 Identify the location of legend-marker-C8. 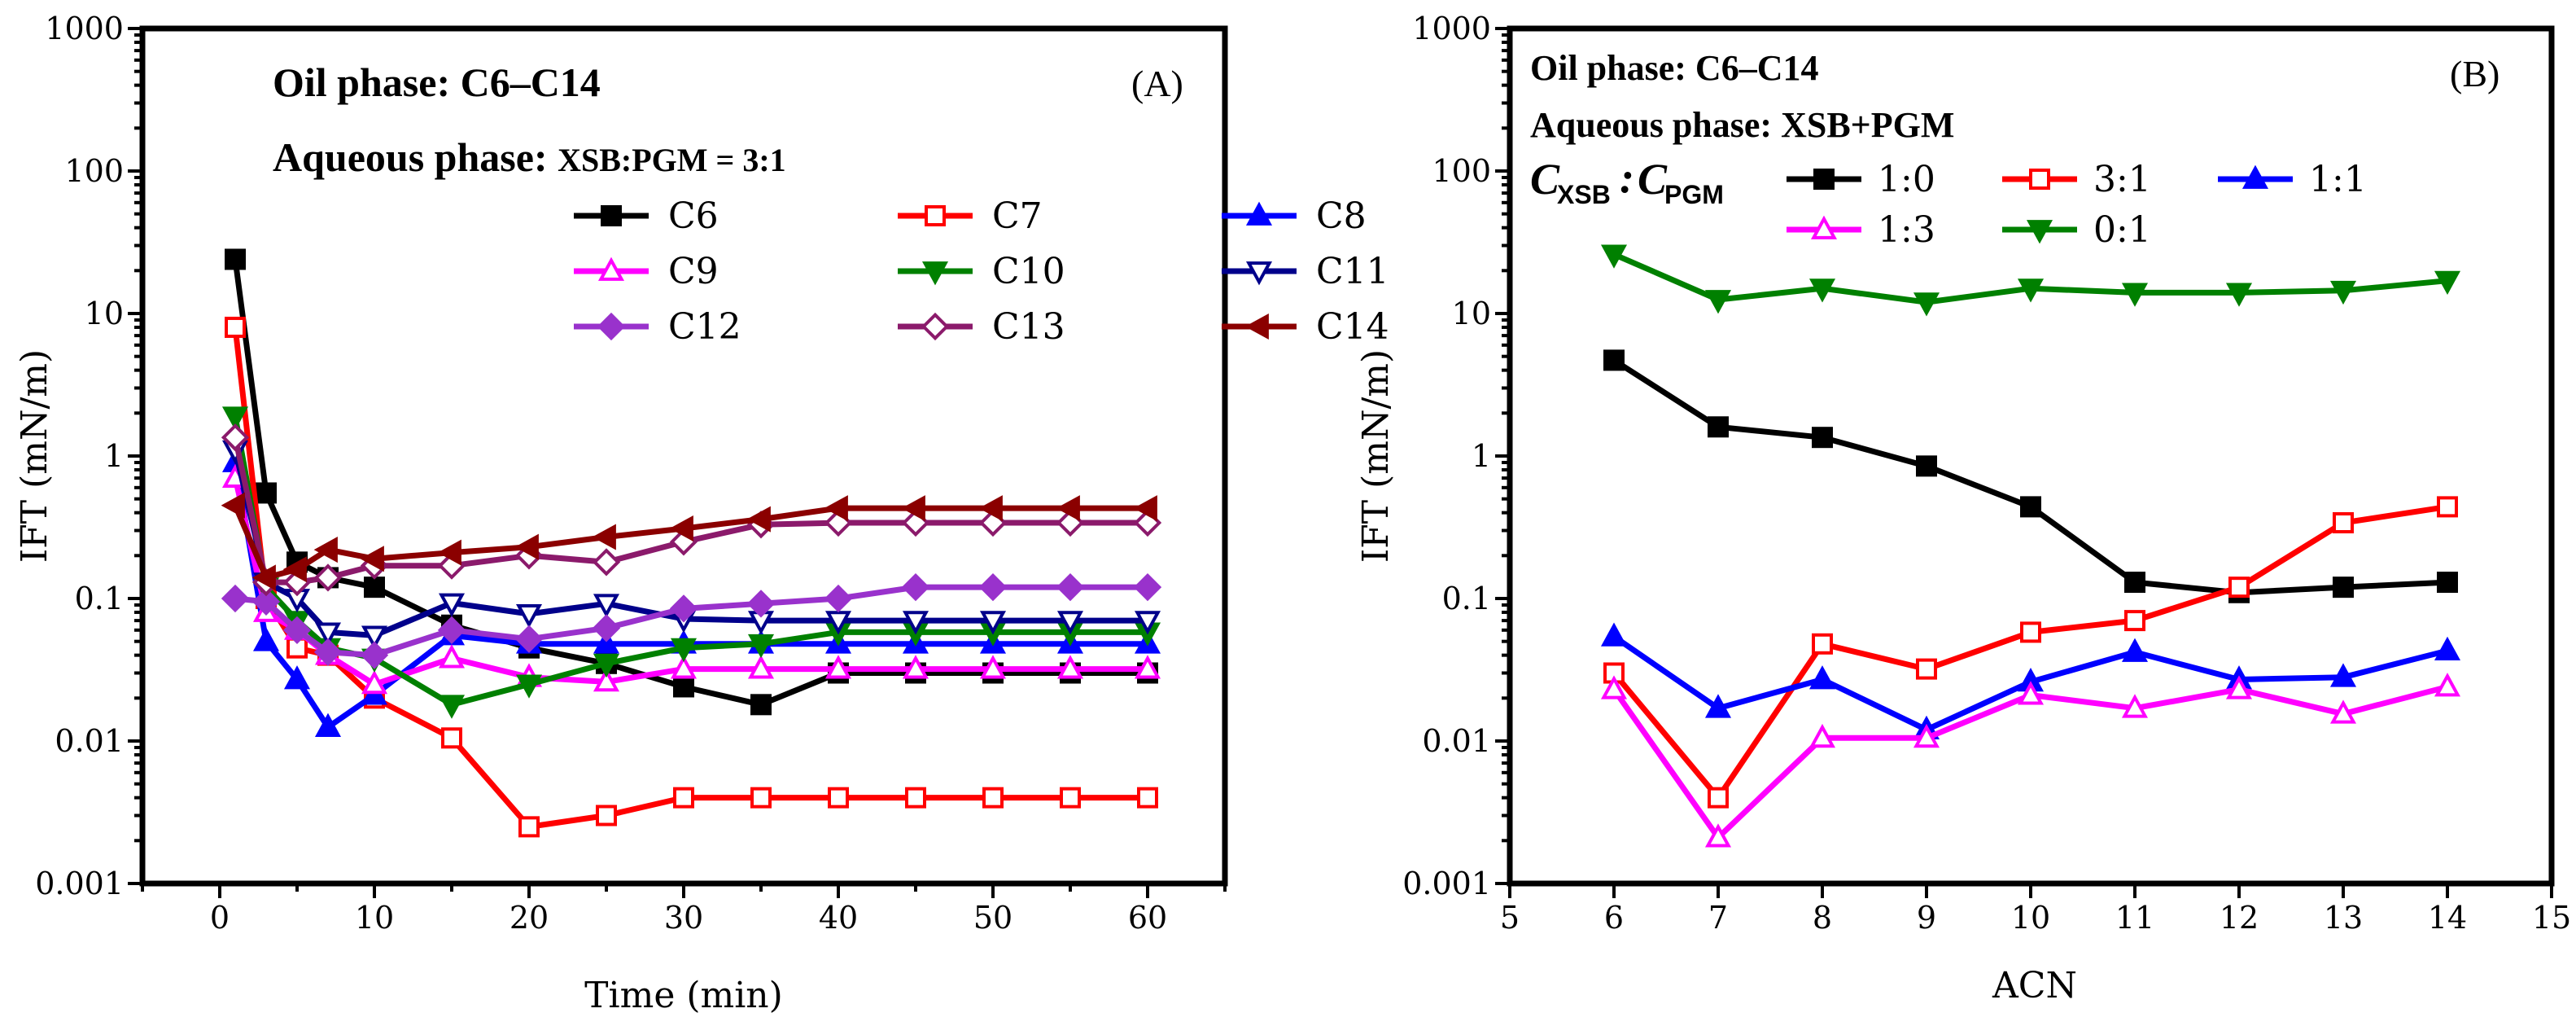
(1259, 214).